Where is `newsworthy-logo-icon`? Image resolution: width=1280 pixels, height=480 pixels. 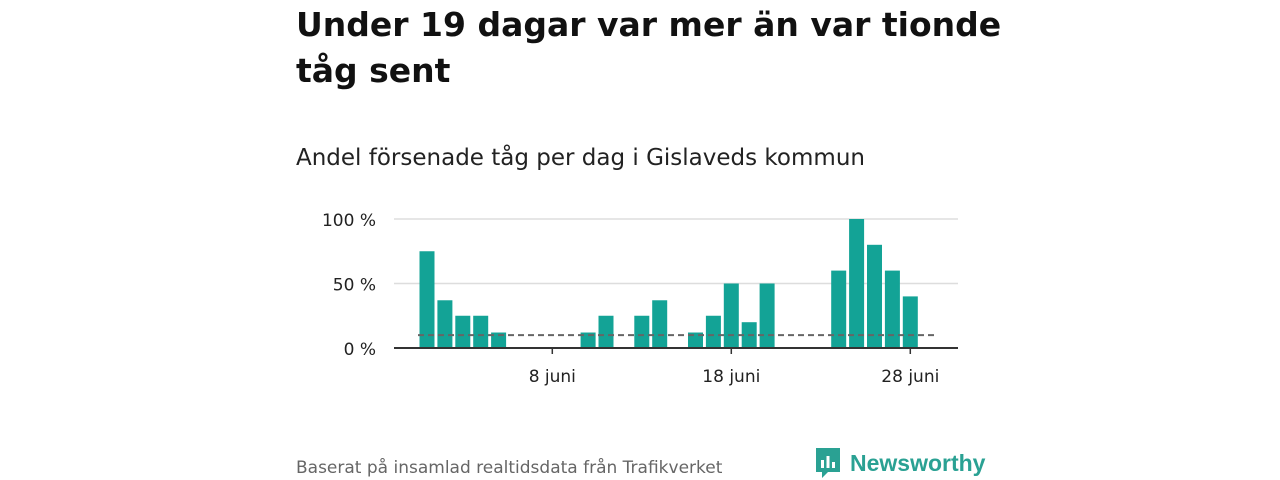 newsworthy-logo-icon is located at coordinates (828, 463).